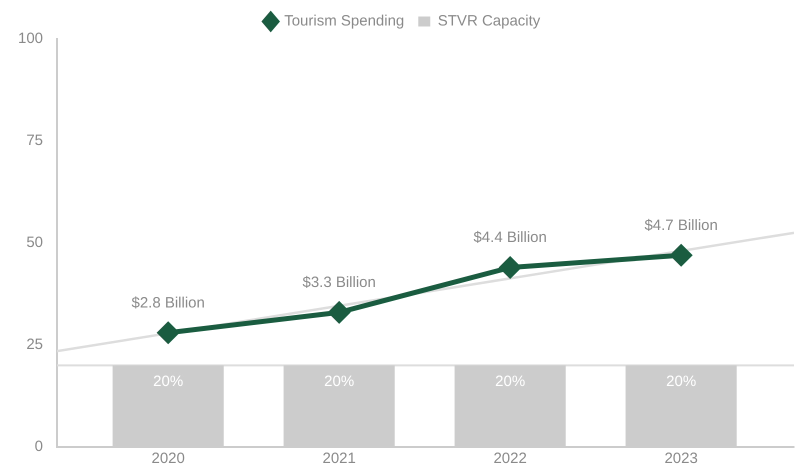  What do you see at coordinates (510, 459) in the screenshot?
I see `x-tick-label: 2022` at bounding box center [510, 459].